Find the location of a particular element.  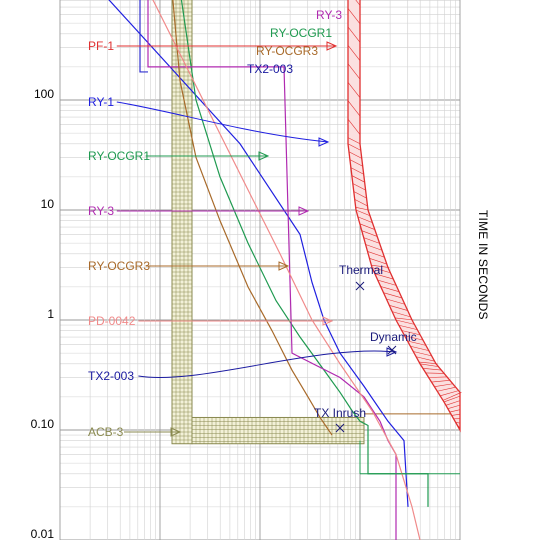

annotation-dynamic: Dynamic is located at coordinates (393, 337).